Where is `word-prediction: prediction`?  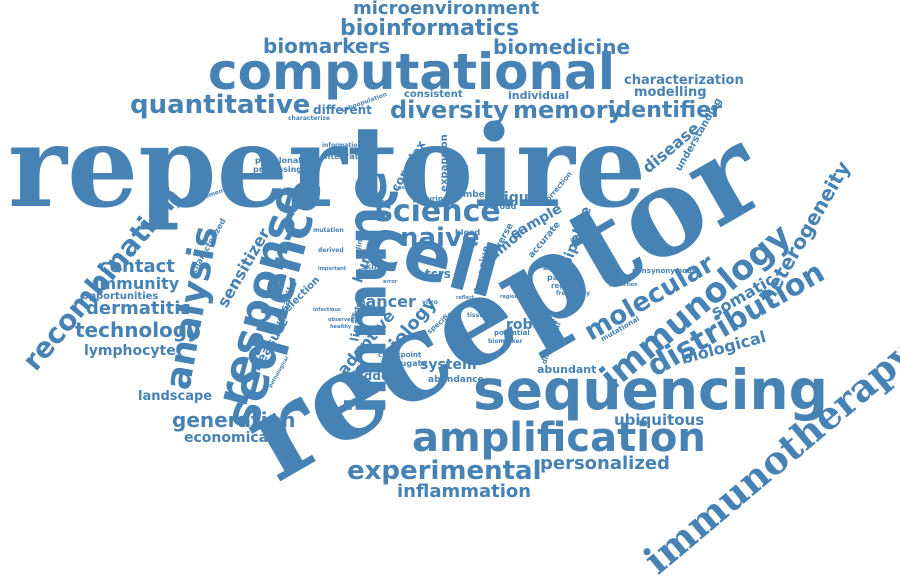
word-prediction: prediction is located at coordinates (623, 285).